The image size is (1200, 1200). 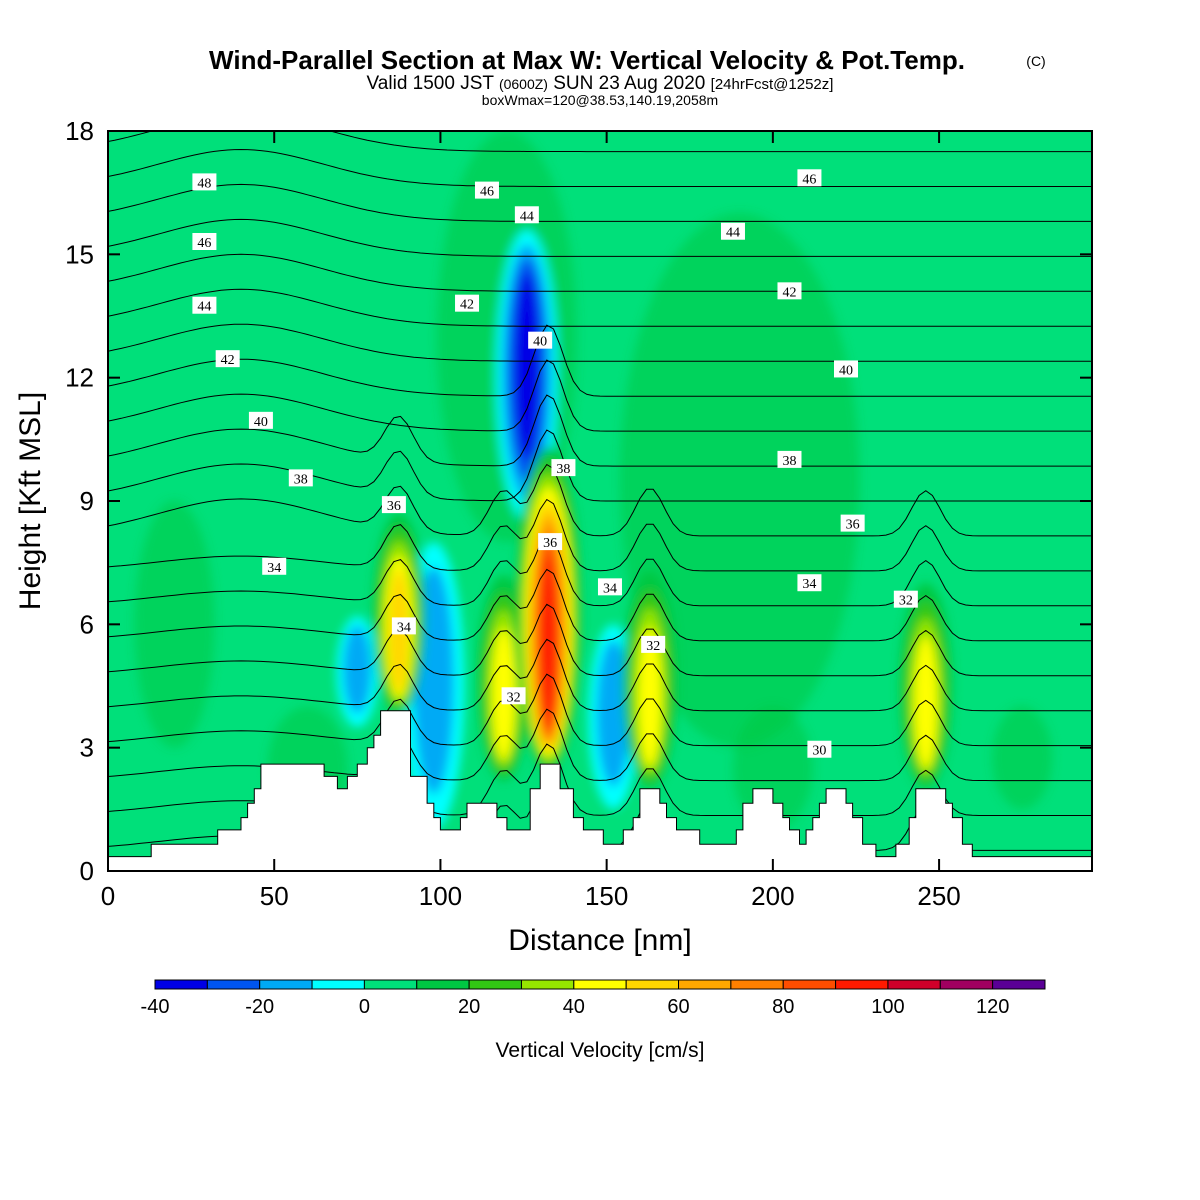 I want to click on valid-date: SUN 23 Aug 2020, so click(x=629, y=83).